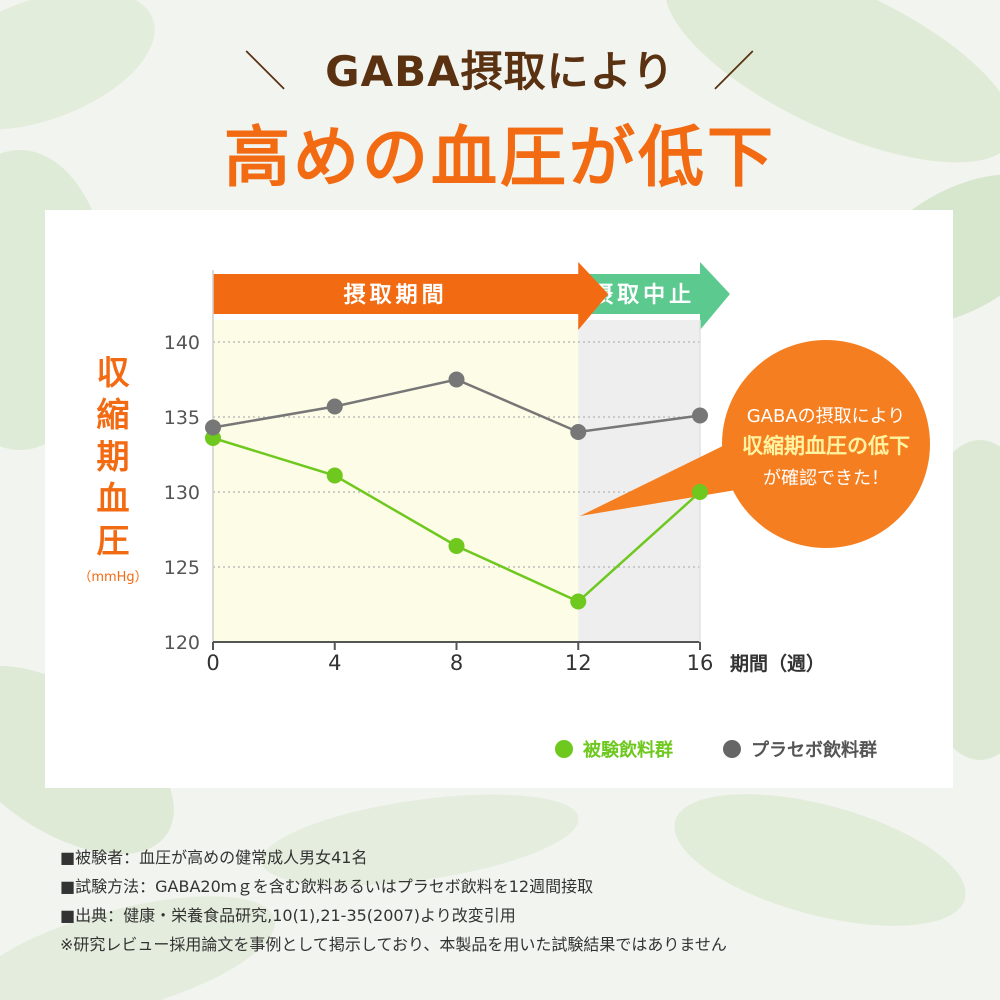 The height and width of the screenshot is (1000, 1000). Describe the element at coordinates (643, 295) in the screenshot. I see `phase-label-1: 摂取中止` at that location.